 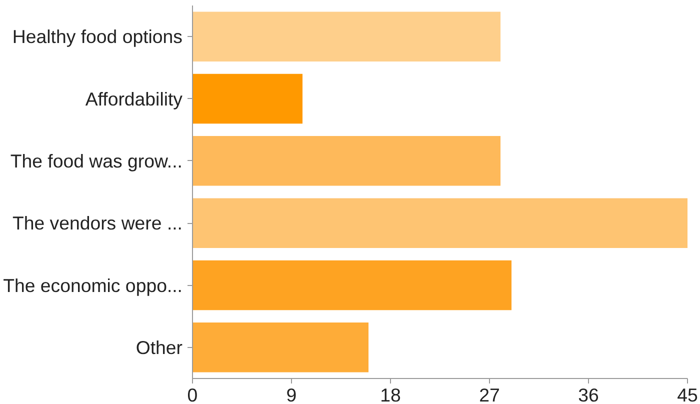 What do you see at coordinates (134, 99) in the screenshot?
I see `y-tick-label: Affordability` at bounding box center [134, 99].